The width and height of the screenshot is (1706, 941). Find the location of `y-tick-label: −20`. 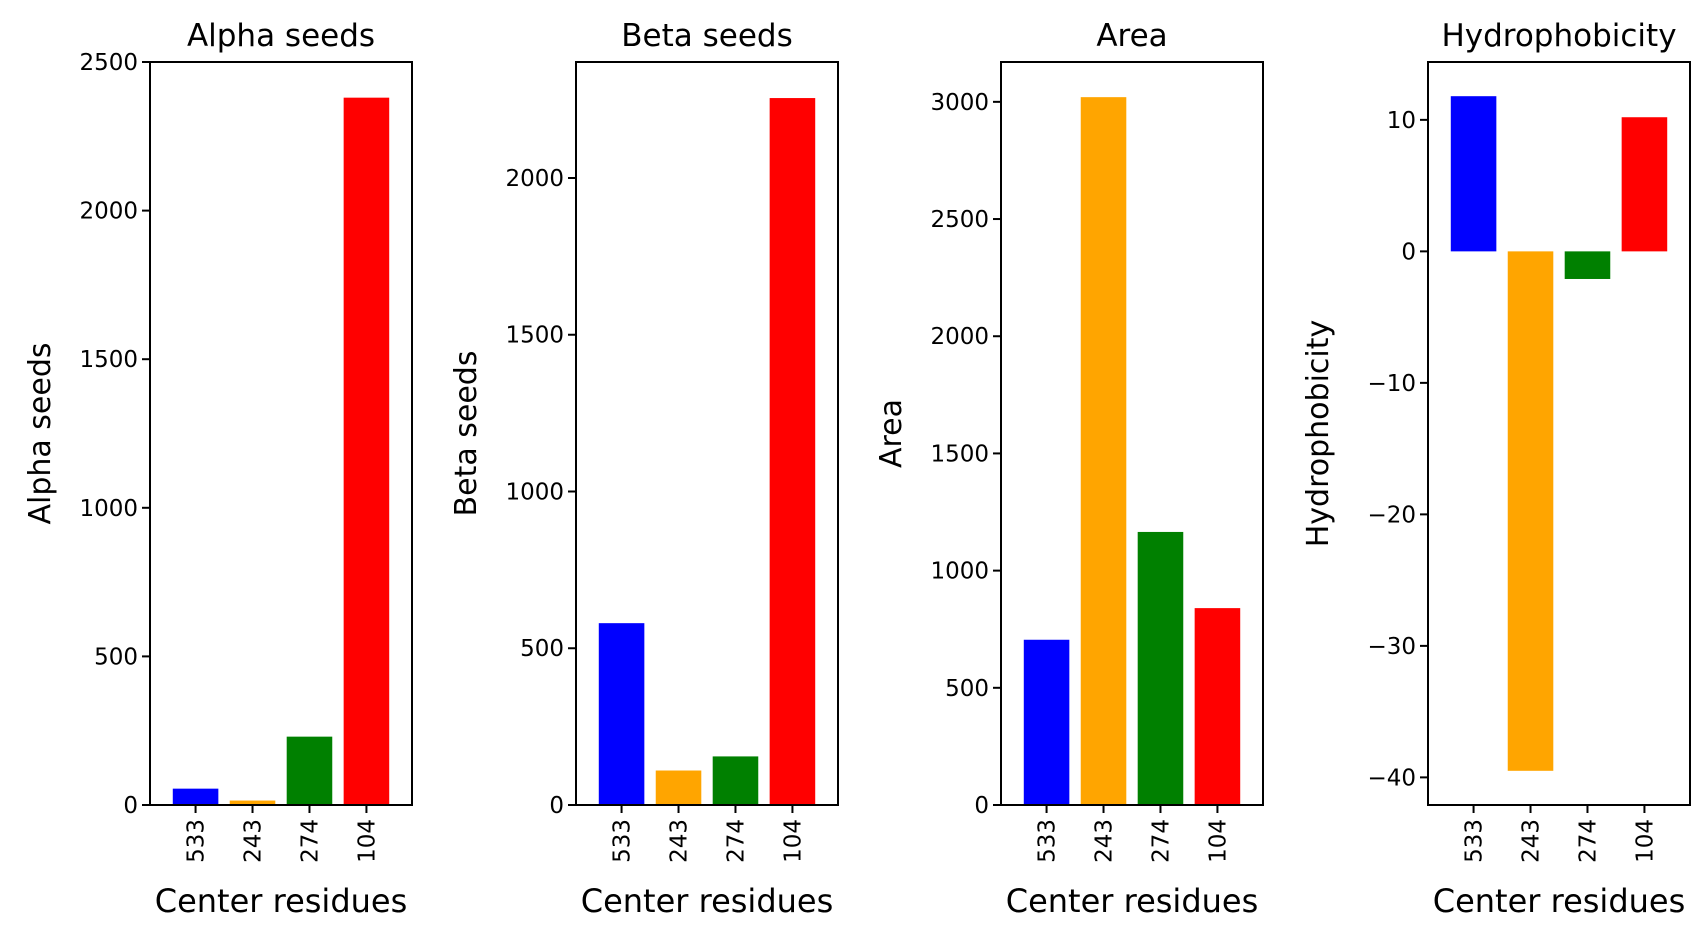

y-tick-label: −20 is located at coordinates (1391, 515).